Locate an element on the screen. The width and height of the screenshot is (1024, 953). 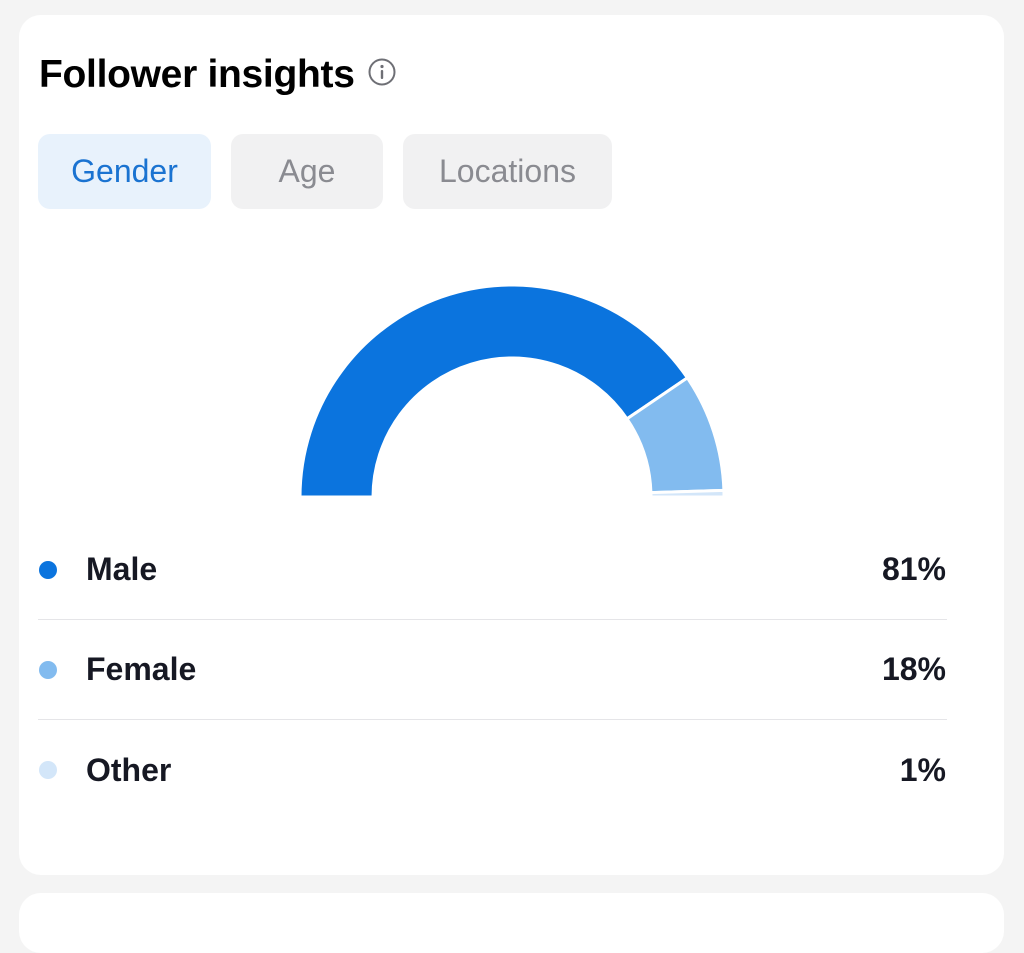
chart-slice-male is located at coordinates (493, 391).